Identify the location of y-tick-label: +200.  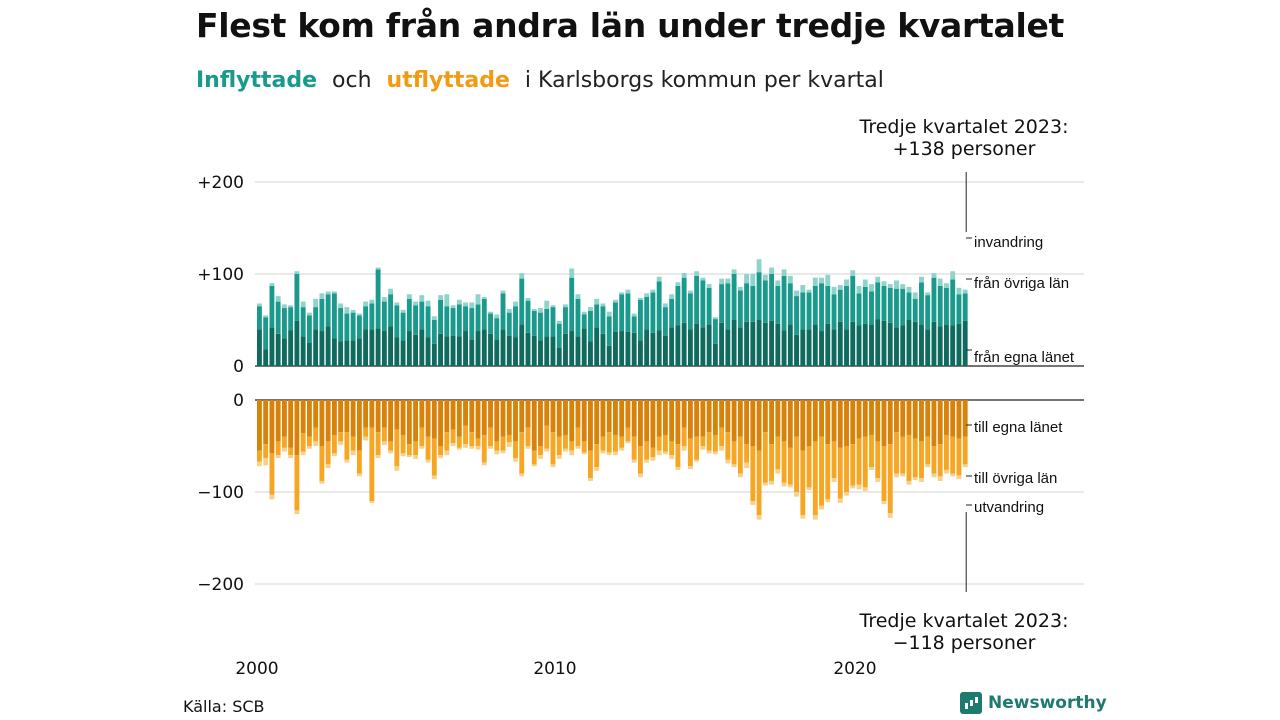
(220, 183).